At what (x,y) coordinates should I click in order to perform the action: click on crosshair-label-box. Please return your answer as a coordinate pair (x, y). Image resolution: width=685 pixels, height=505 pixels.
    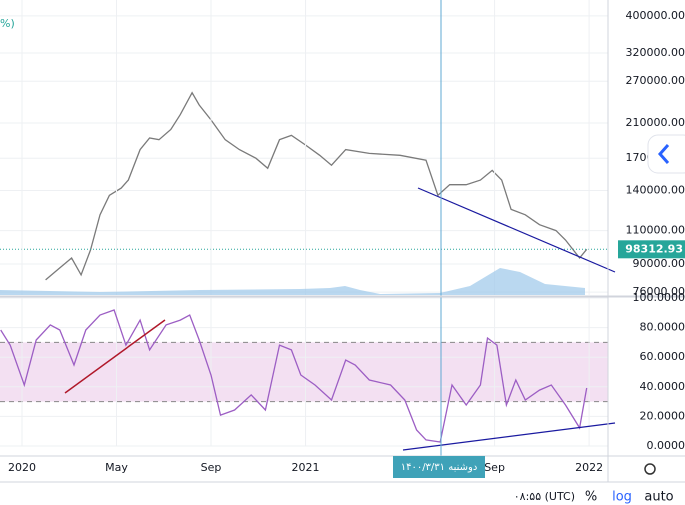
    Looking at the image, I should click on (439, 467).